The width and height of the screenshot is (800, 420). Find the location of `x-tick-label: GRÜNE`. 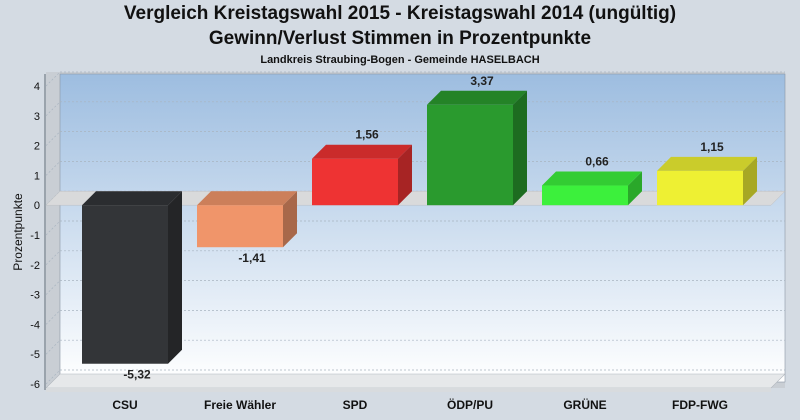

x-tick-label: GRÜNE is located at coordinates (584, 404).